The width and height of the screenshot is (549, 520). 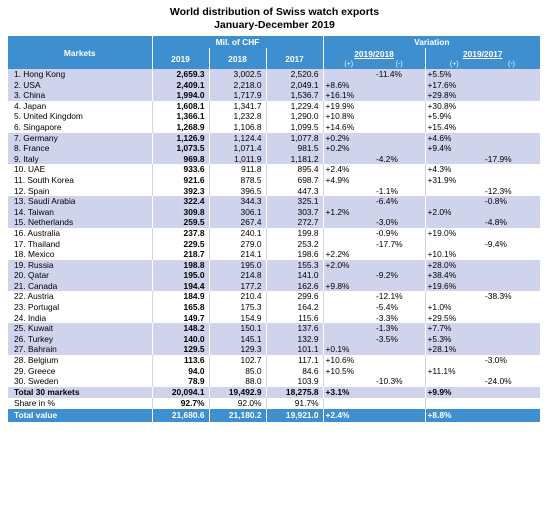 I want to click on total-30-label: Total 30 markets, so click(x=80, y=392).